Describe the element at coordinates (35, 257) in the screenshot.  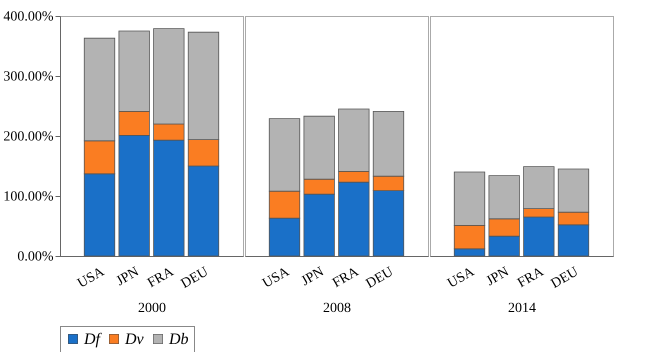
I see `y-tick-label: 0.00%` at that location.